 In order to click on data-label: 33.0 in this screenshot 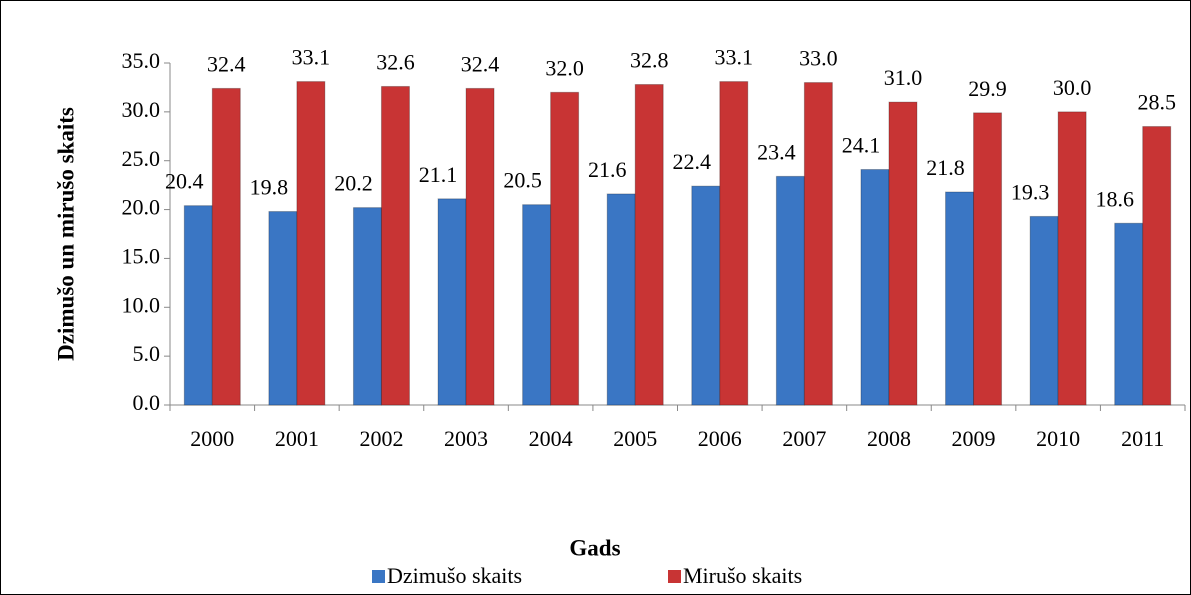, I will do `click(818, 58)`.